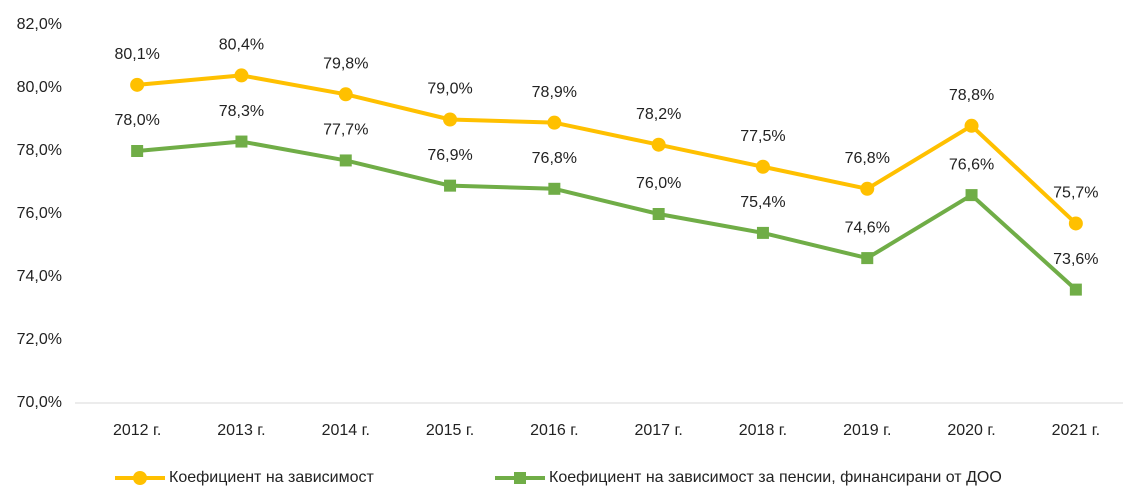 Image resolution: width=1128 pixels, height=494 pixels. Describe the element at coordinates (39, 87) in the screenshot. I see `y-tick-label: 80,0%` at that location.